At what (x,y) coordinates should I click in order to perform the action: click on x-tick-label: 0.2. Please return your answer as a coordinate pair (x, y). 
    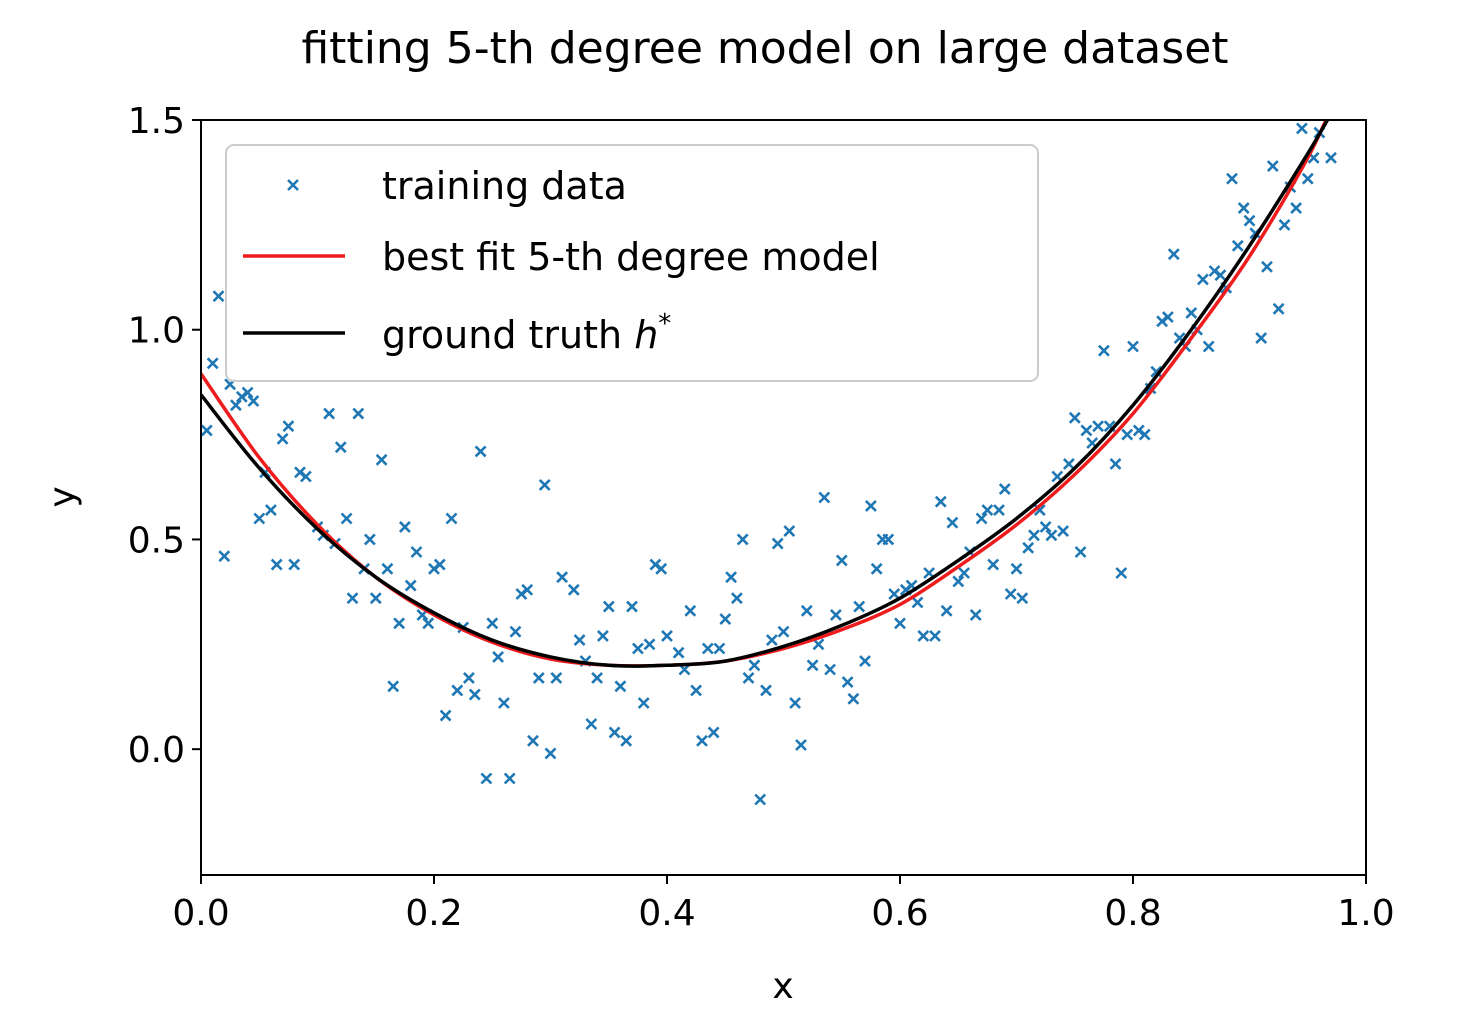
    Looking at the image, I should click on (433, 913).